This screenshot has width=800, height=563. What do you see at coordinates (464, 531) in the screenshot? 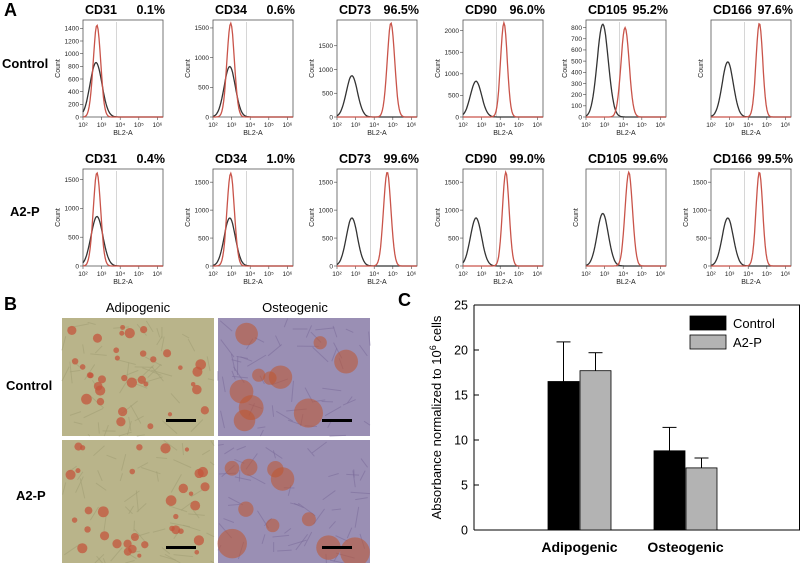
I see `y-tick-label: 0` at bounding box center [464, 531].